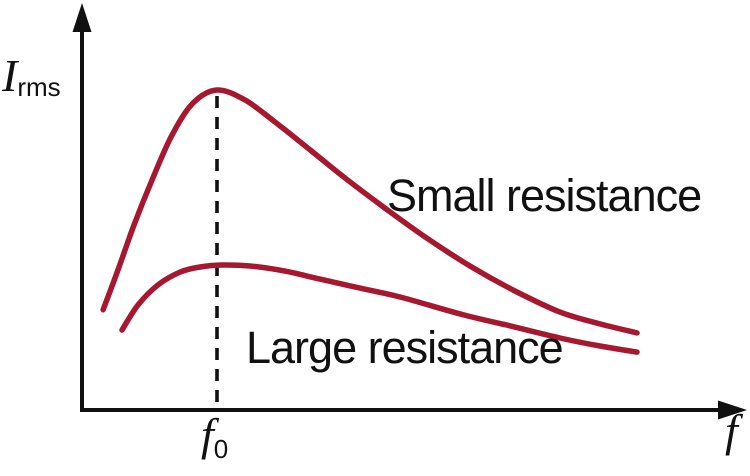 The height and width of the screenshot is (476, 750). I want to click on large-resistance-label: Large resistance, so click(405, 347).